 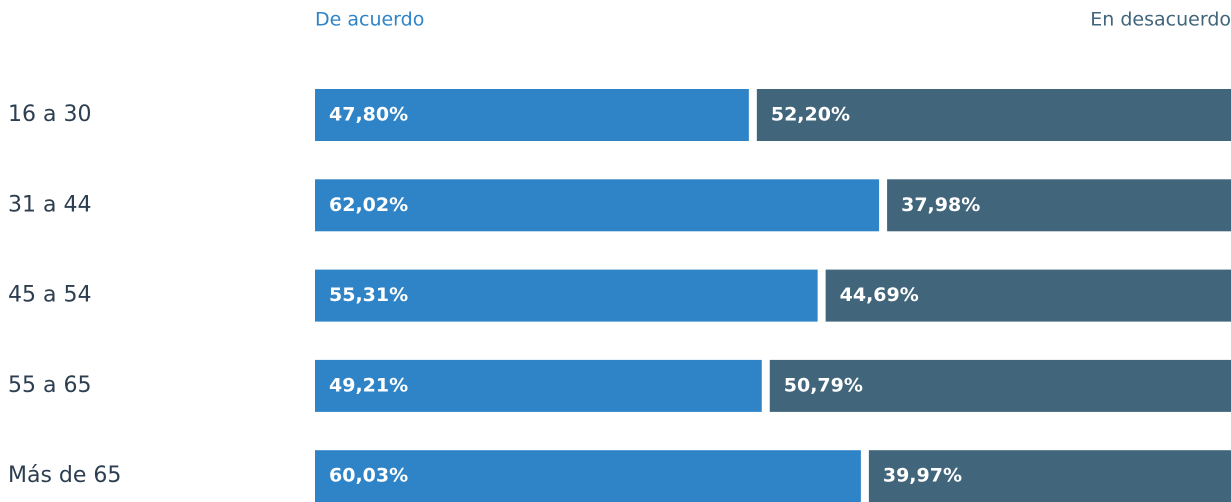 I want to click on category-label: 16 a 30, so click(x=49, y=114).